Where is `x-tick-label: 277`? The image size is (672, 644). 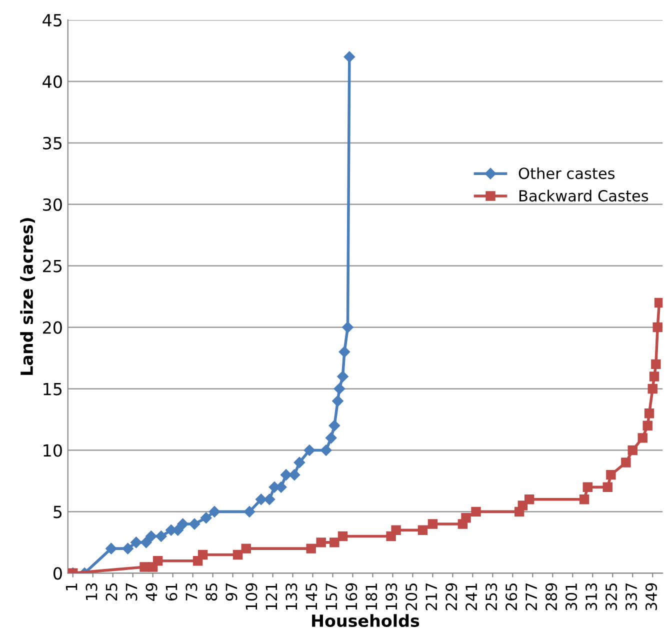 x-tick-label: 277 is located at coordinates (531, 596).